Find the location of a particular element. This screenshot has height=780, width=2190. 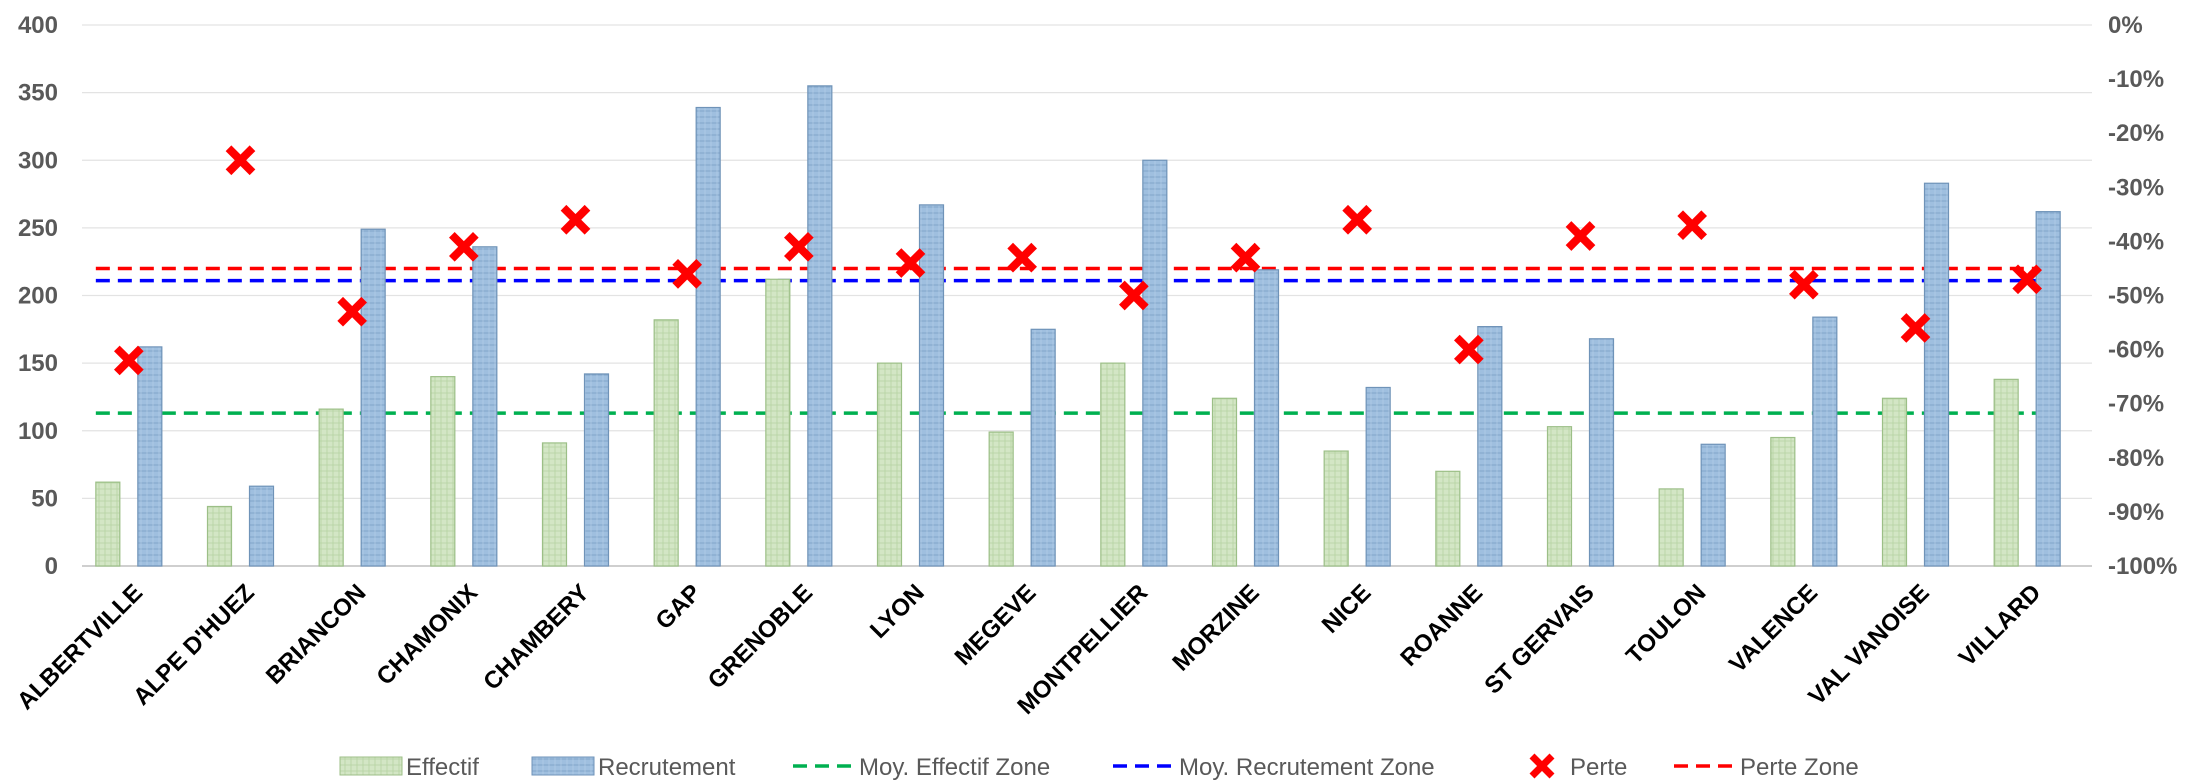

legend-item-moy-effectif-zone: Moy. Effectif Zone is located at coordinates (921, 767).